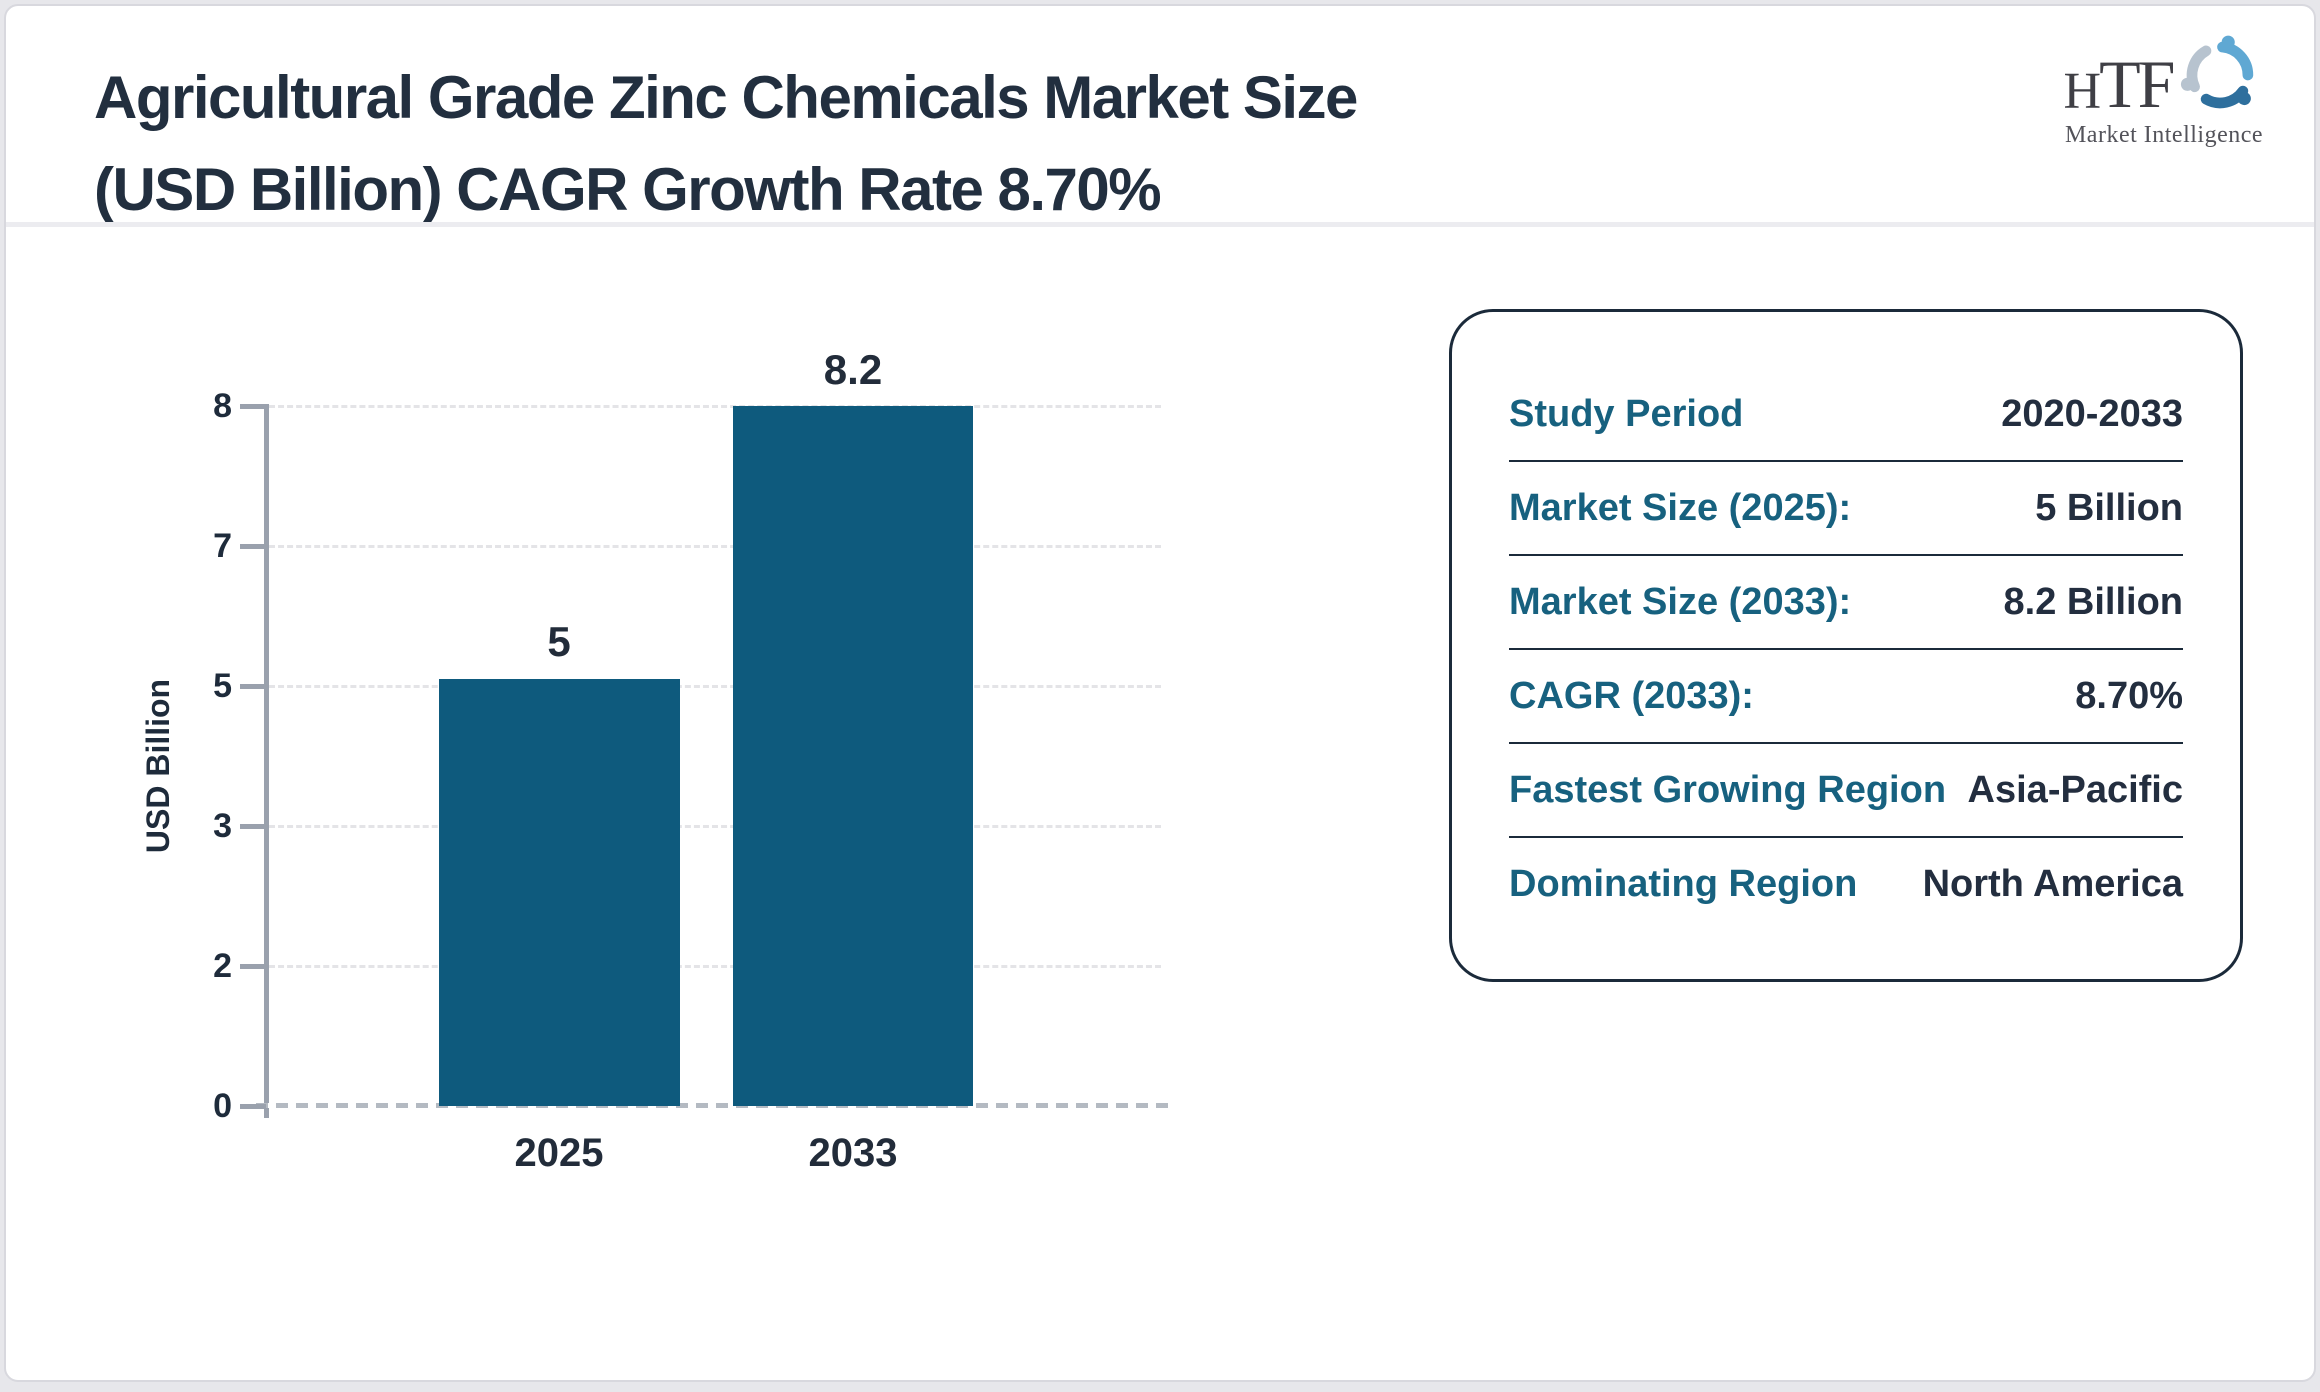 Image resolution: width=2320 pixels, height=1392 pixels. I want to click on logo-letter-h: H, so click(2082, 91).